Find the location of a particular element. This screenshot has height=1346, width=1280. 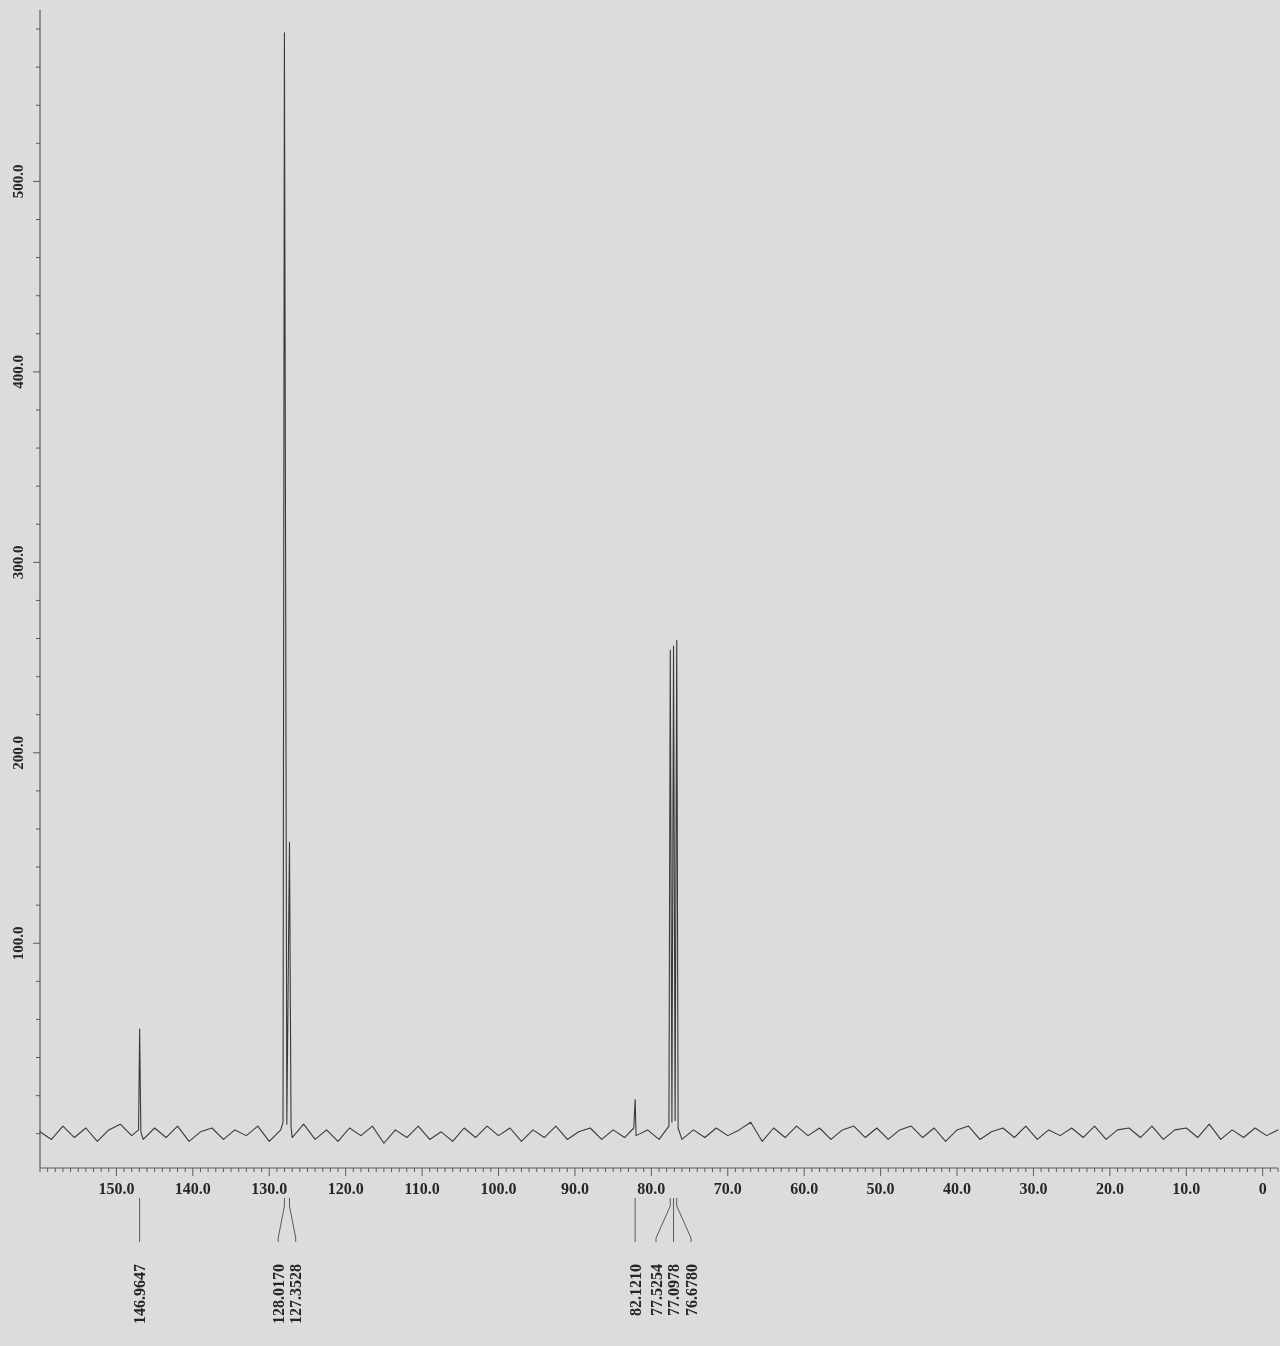

x-tick-label: 100.0 is located at coordinates (498, 1188).